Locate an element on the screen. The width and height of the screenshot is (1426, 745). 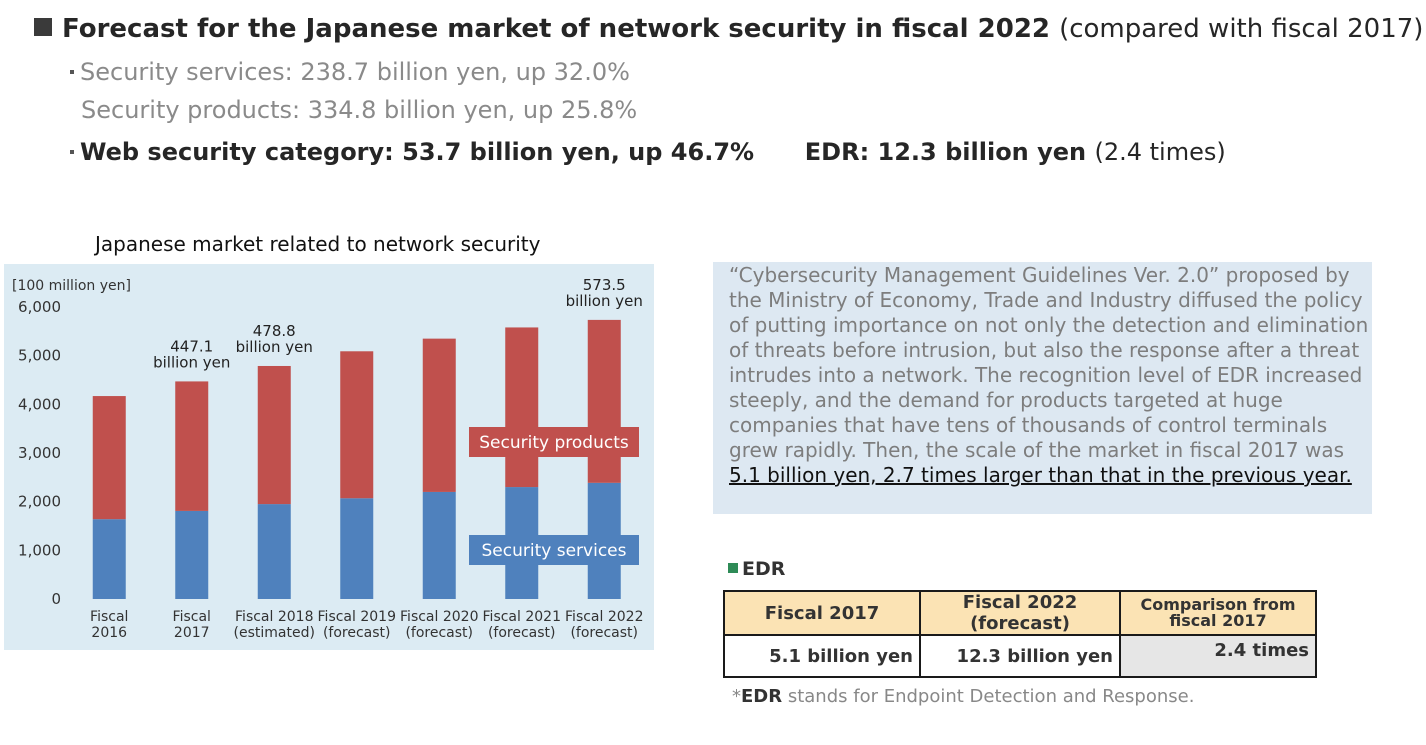
x-tick-label: (estimated) is located at coordinates (274, 633).